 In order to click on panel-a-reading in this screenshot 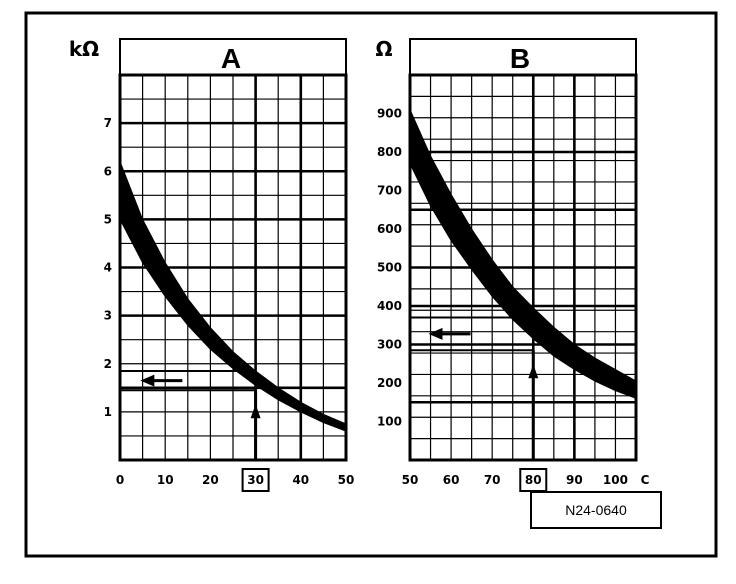, I will do `click(190, 414)`.